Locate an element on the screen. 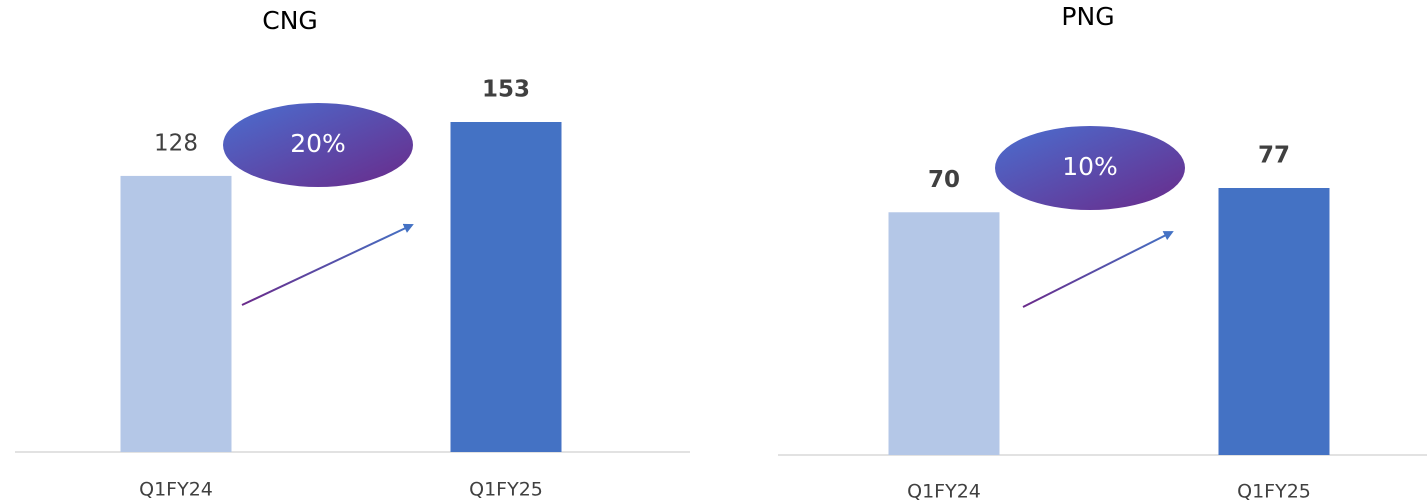 The width and height of the screenshot is (1427, 503). growth-label: 20% is located at coordinates (318, 143).